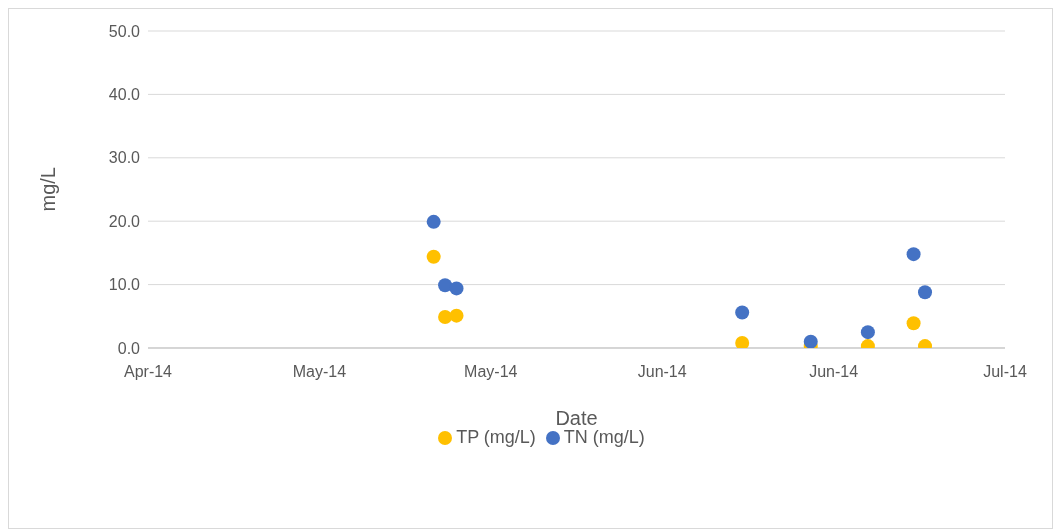 The width and height of the screenshot is (1053, 529). What do you see at coordinates (124, 221) in the screenshot?
I see `y-tick-label: 20.0` at bounding box center [124, 221].